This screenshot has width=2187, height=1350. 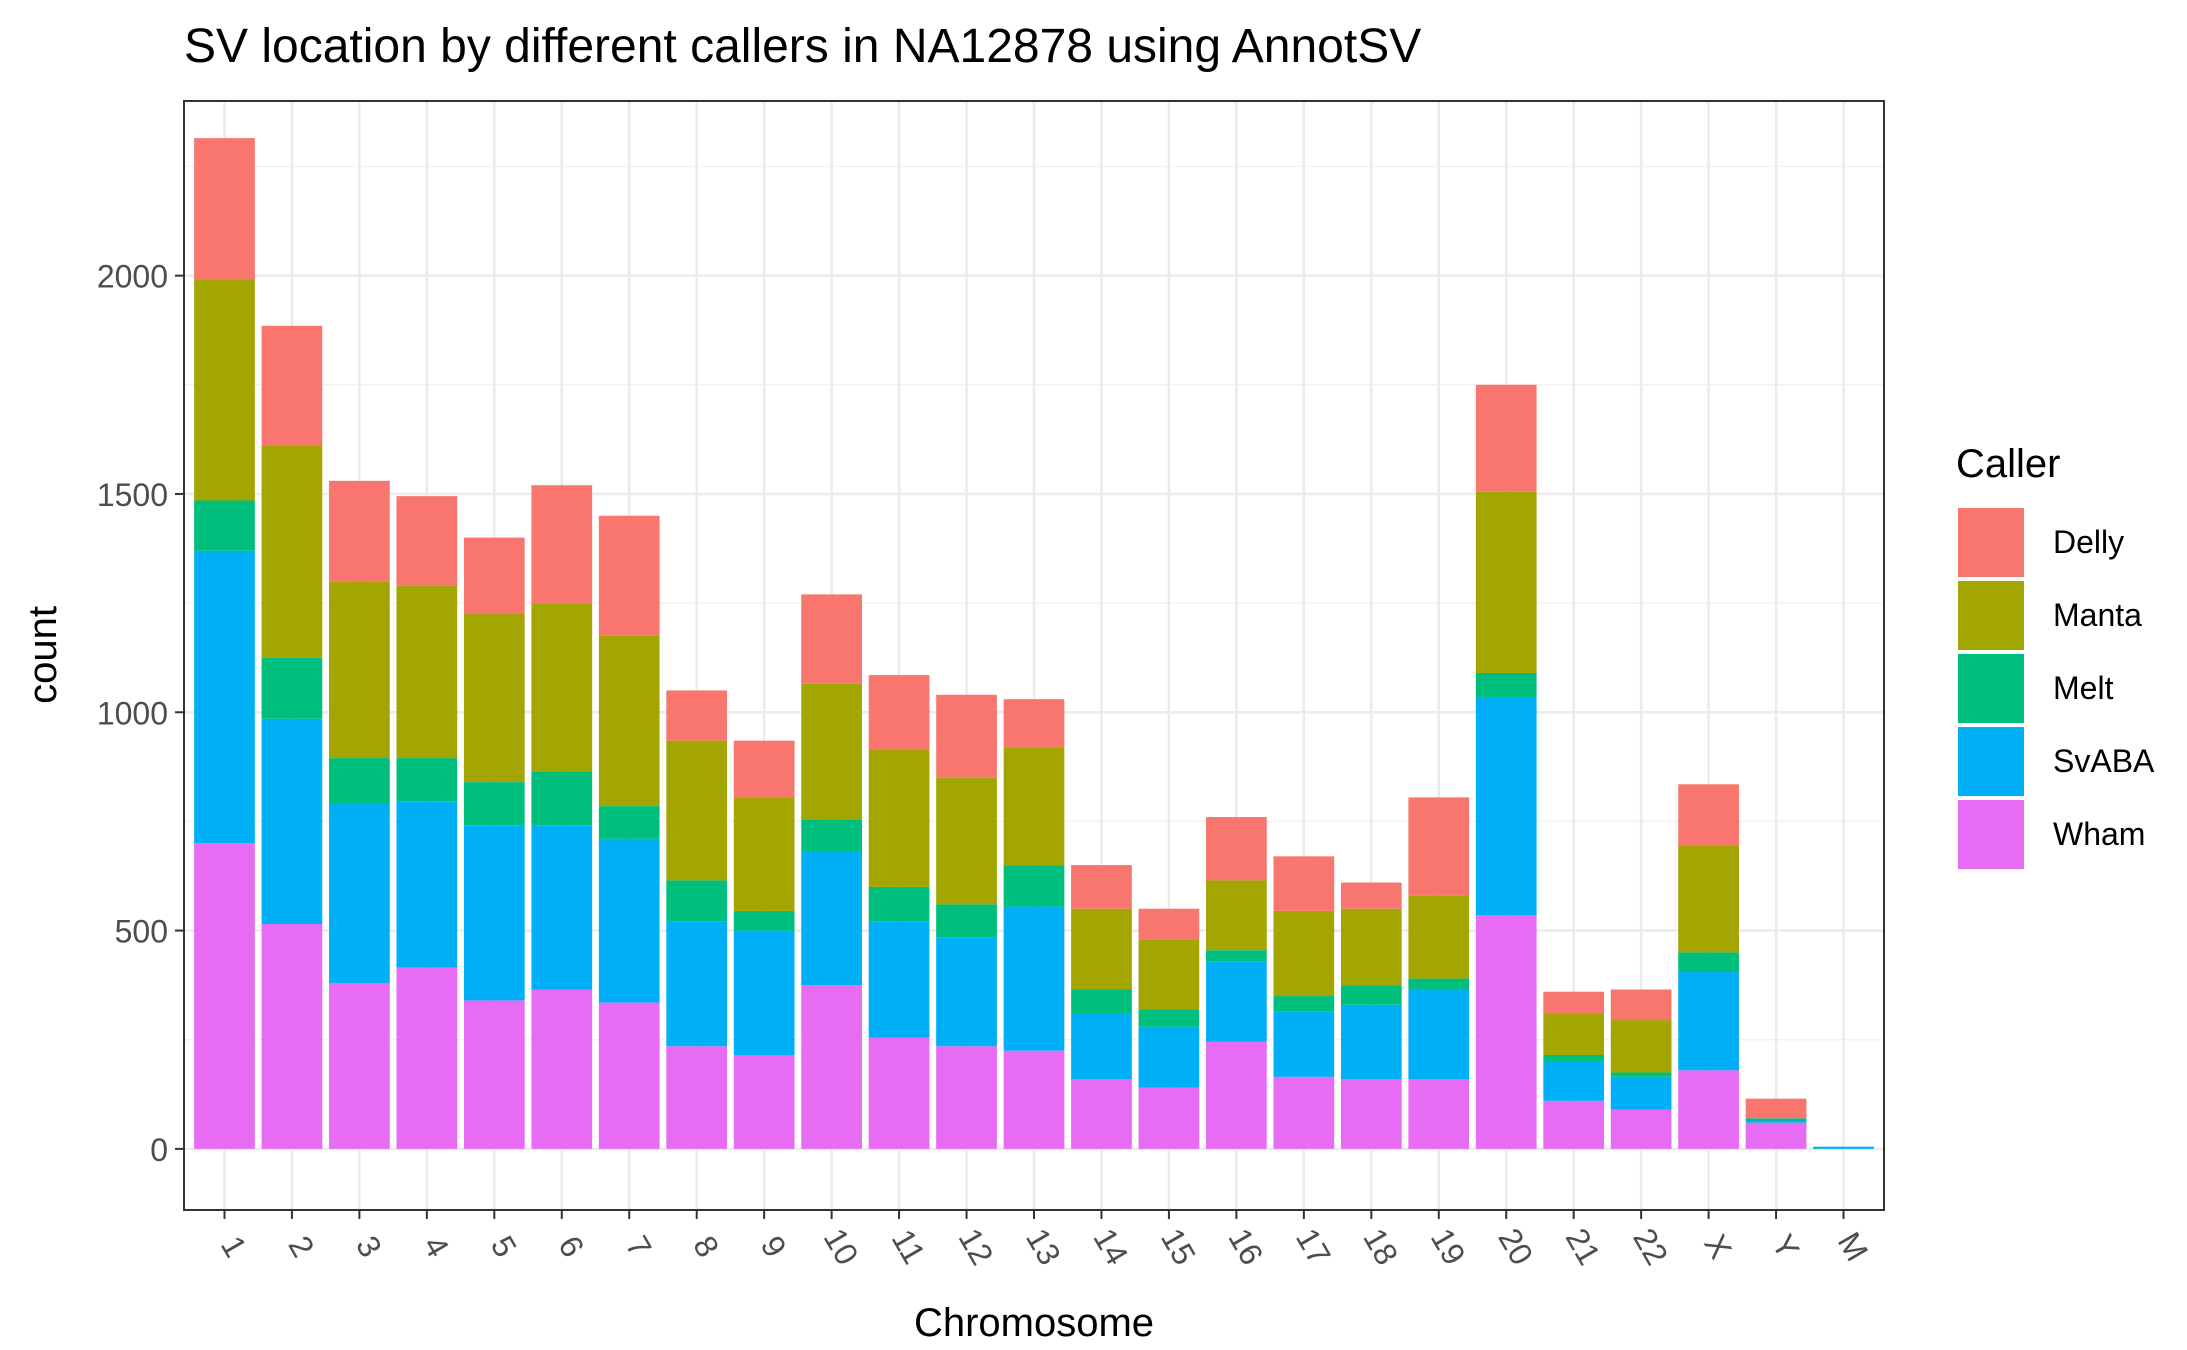 What do you see at coordinates (132, 713) in the screenshot?
I see `y-tick-label: 1000` at bounding box center [132, 713].